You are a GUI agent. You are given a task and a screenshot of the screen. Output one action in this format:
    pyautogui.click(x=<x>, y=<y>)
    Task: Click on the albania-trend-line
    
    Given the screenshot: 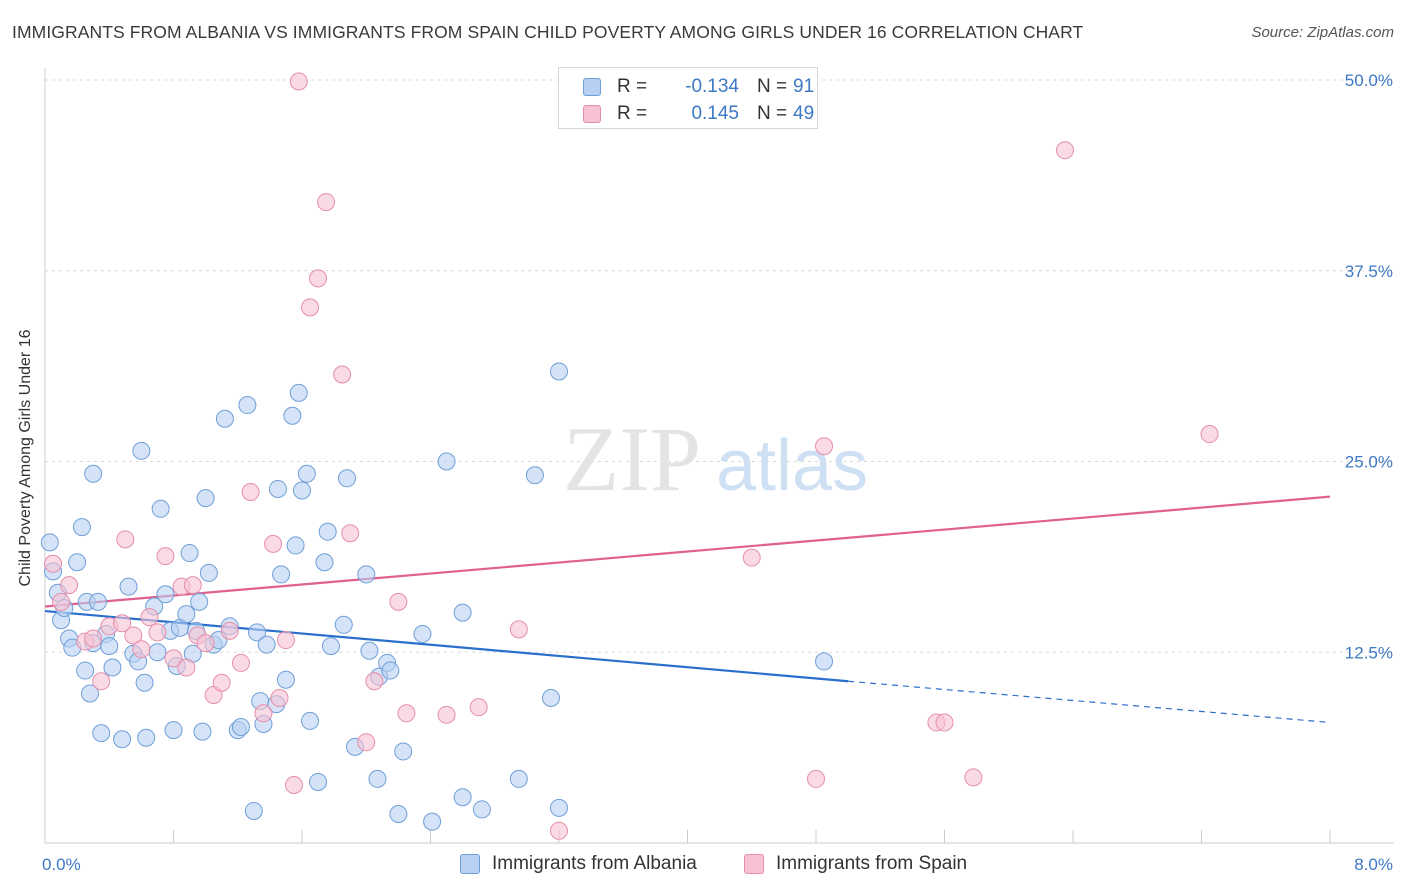 What is the action you would take?
    pyautogui.click(x=446, y=646)
    